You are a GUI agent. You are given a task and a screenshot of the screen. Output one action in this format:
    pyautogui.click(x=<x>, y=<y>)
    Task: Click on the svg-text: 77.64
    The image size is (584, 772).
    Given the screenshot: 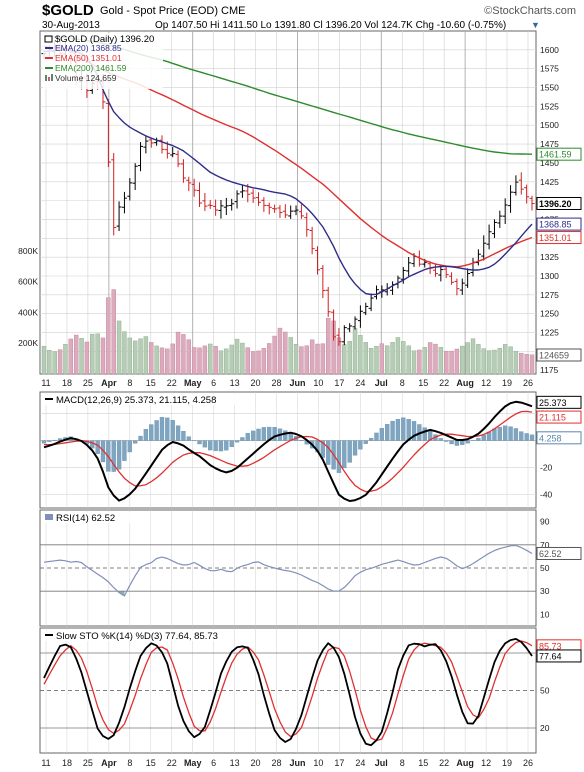 What is the action you would take?
    pyautogui.click(x=550, y=656)
    